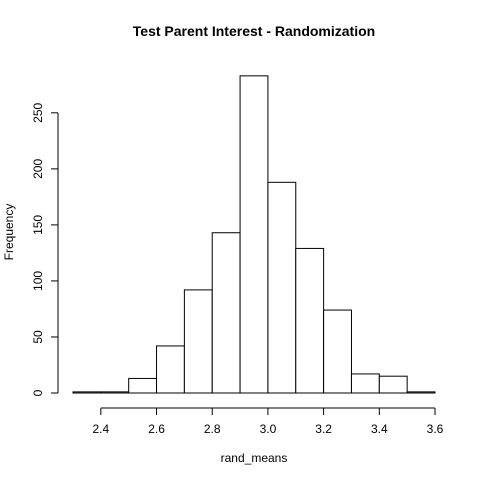 This screenshot has height=480, width=480. Describe the element at coordinates (323, 429) in the screenshot. I see `x-tick-label-4: 3.2` at that location.